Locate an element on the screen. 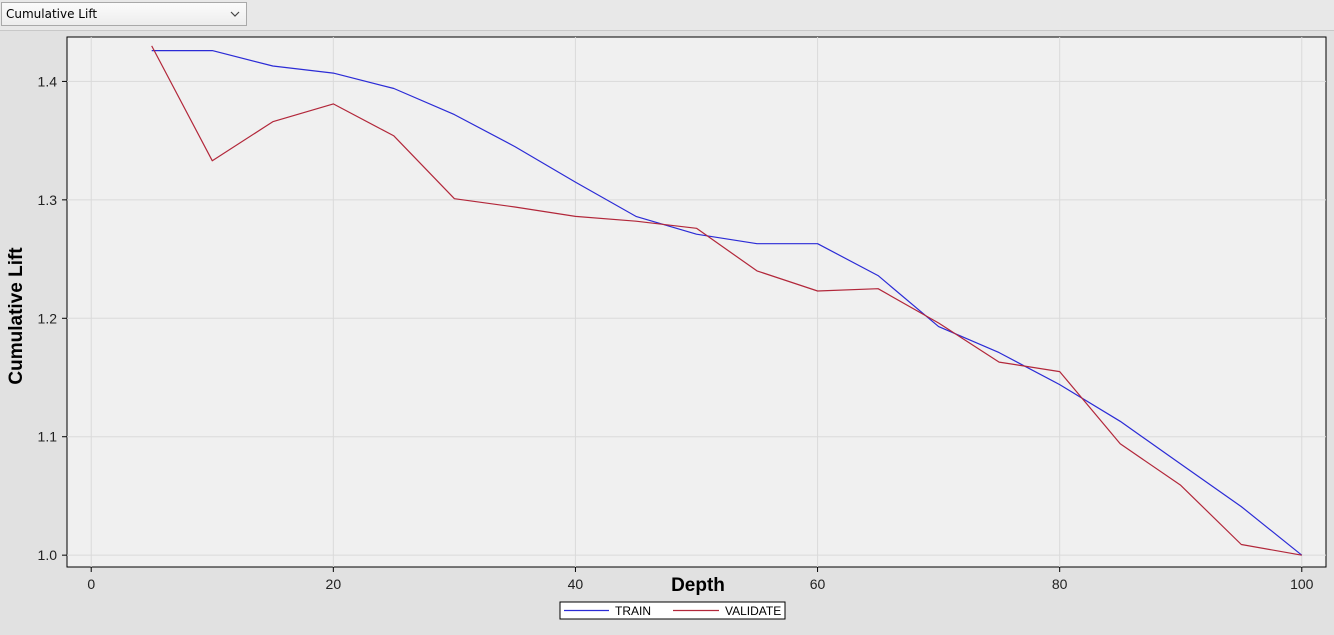 This screenshot has width=1334, height=635. y-tick-label: 1.1 is located at coordinates (48, 437).